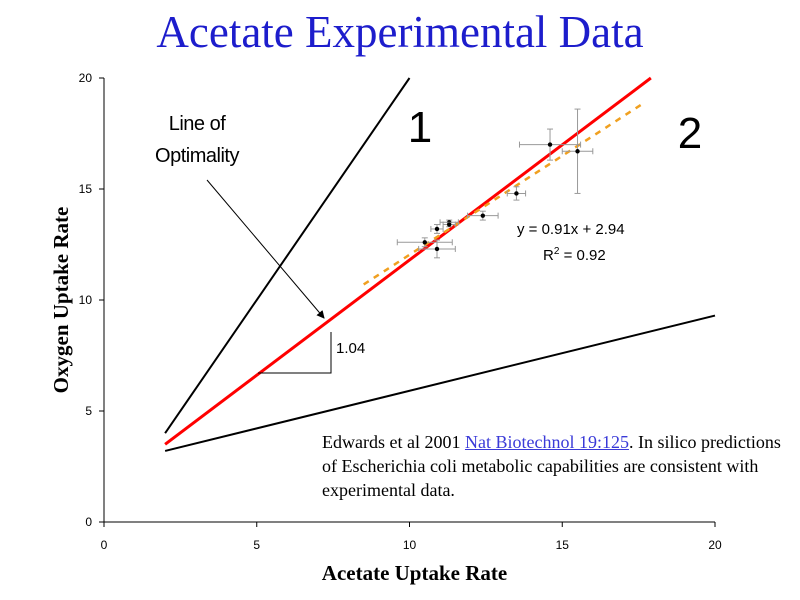  I want to click on x-tick-label: 15, so click(563, 545).